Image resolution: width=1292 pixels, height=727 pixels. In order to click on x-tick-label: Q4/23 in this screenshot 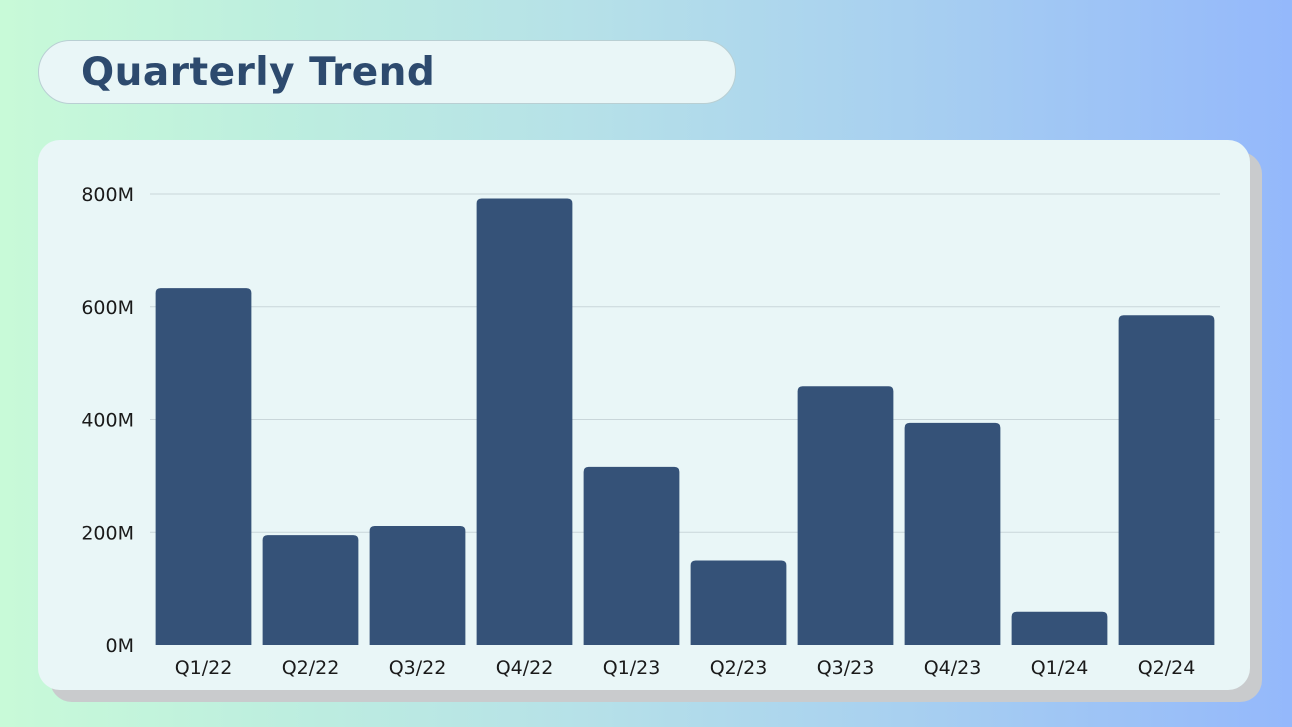, I will do `click(953, 668)`.